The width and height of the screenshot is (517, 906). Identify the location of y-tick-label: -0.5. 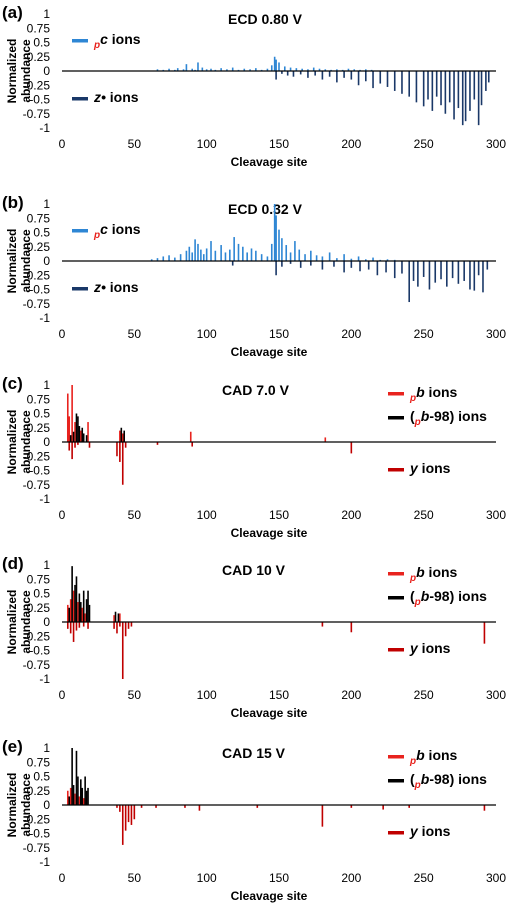
(39, 290).